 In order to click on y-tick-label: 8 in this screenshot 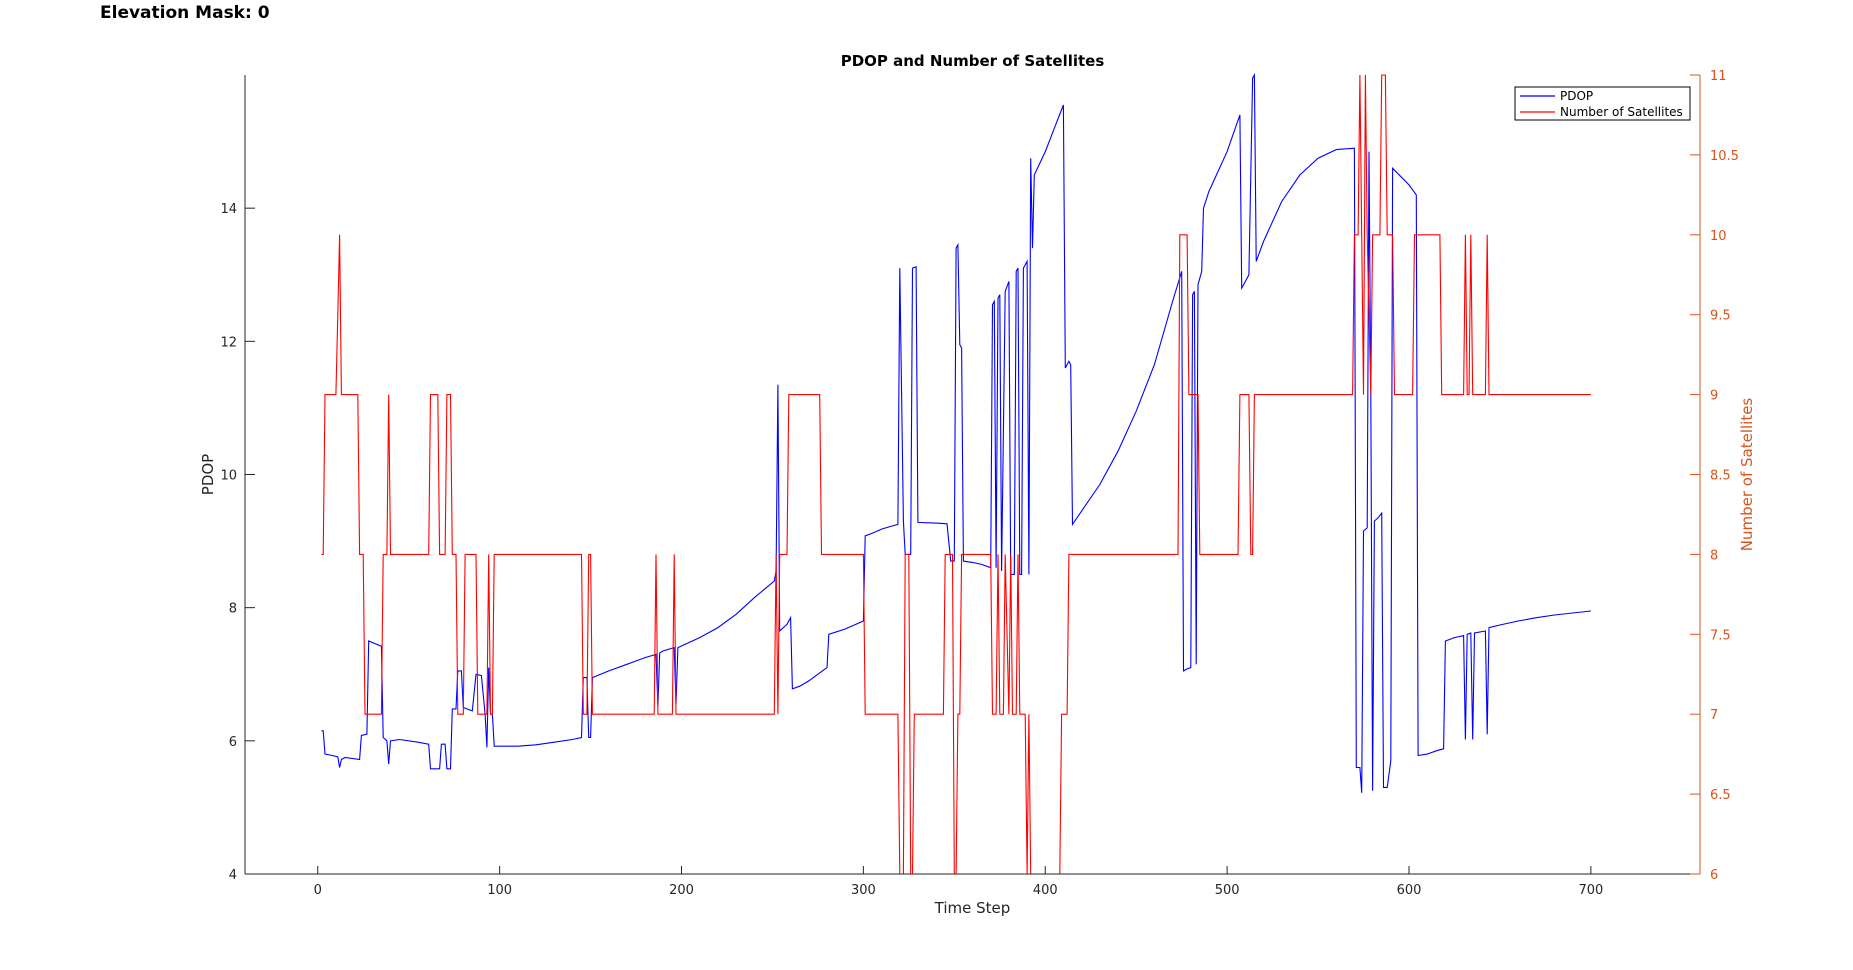, I will do `click(233, 609)`.